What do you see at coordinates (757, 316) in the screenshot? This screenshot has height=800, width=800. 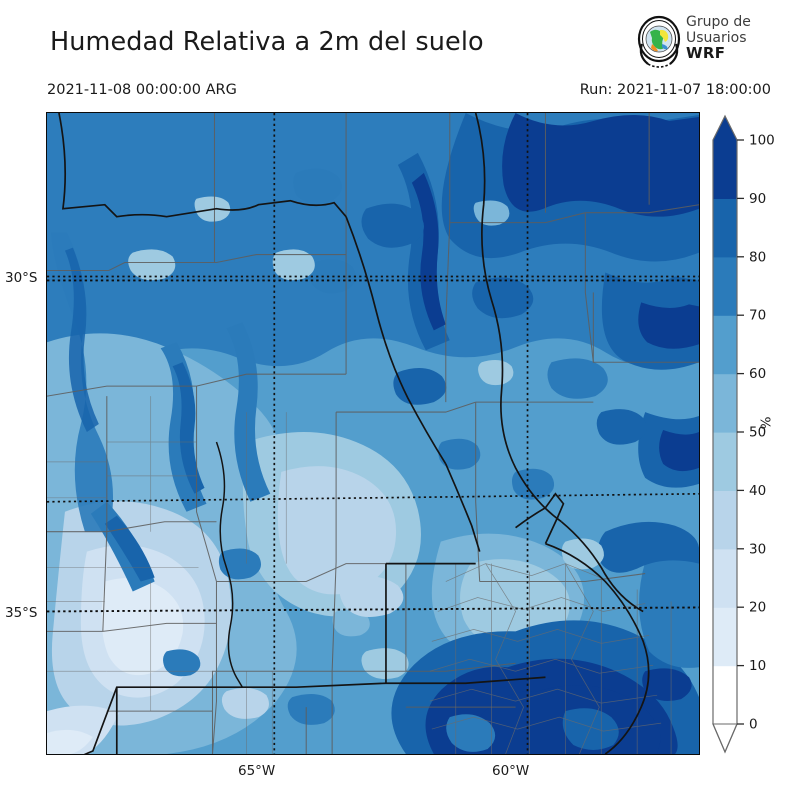 I see `svg-text: 70` at bounding box center [757, 316].